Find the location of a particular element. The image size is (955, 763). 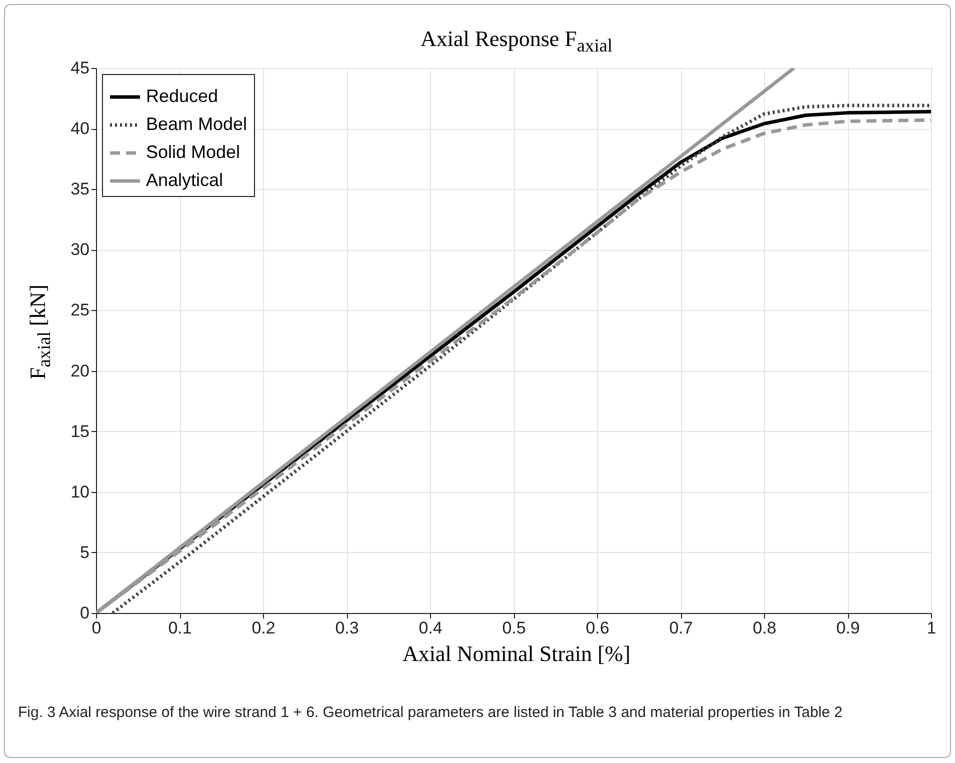

x-tick-label: 0.7 is located at coordinates (681, 628).